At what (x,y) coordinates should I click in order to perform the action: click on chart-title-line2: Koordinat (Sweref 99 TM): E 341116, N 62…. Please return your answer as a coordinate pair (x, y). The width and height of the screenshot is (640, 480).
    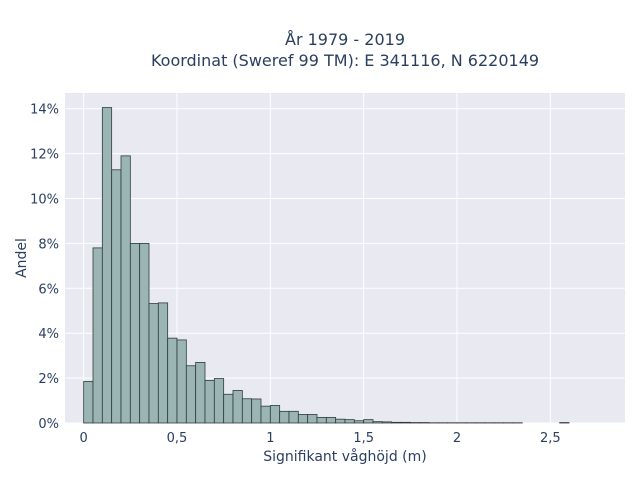
    Looking at the image, I should click on (345, 60).